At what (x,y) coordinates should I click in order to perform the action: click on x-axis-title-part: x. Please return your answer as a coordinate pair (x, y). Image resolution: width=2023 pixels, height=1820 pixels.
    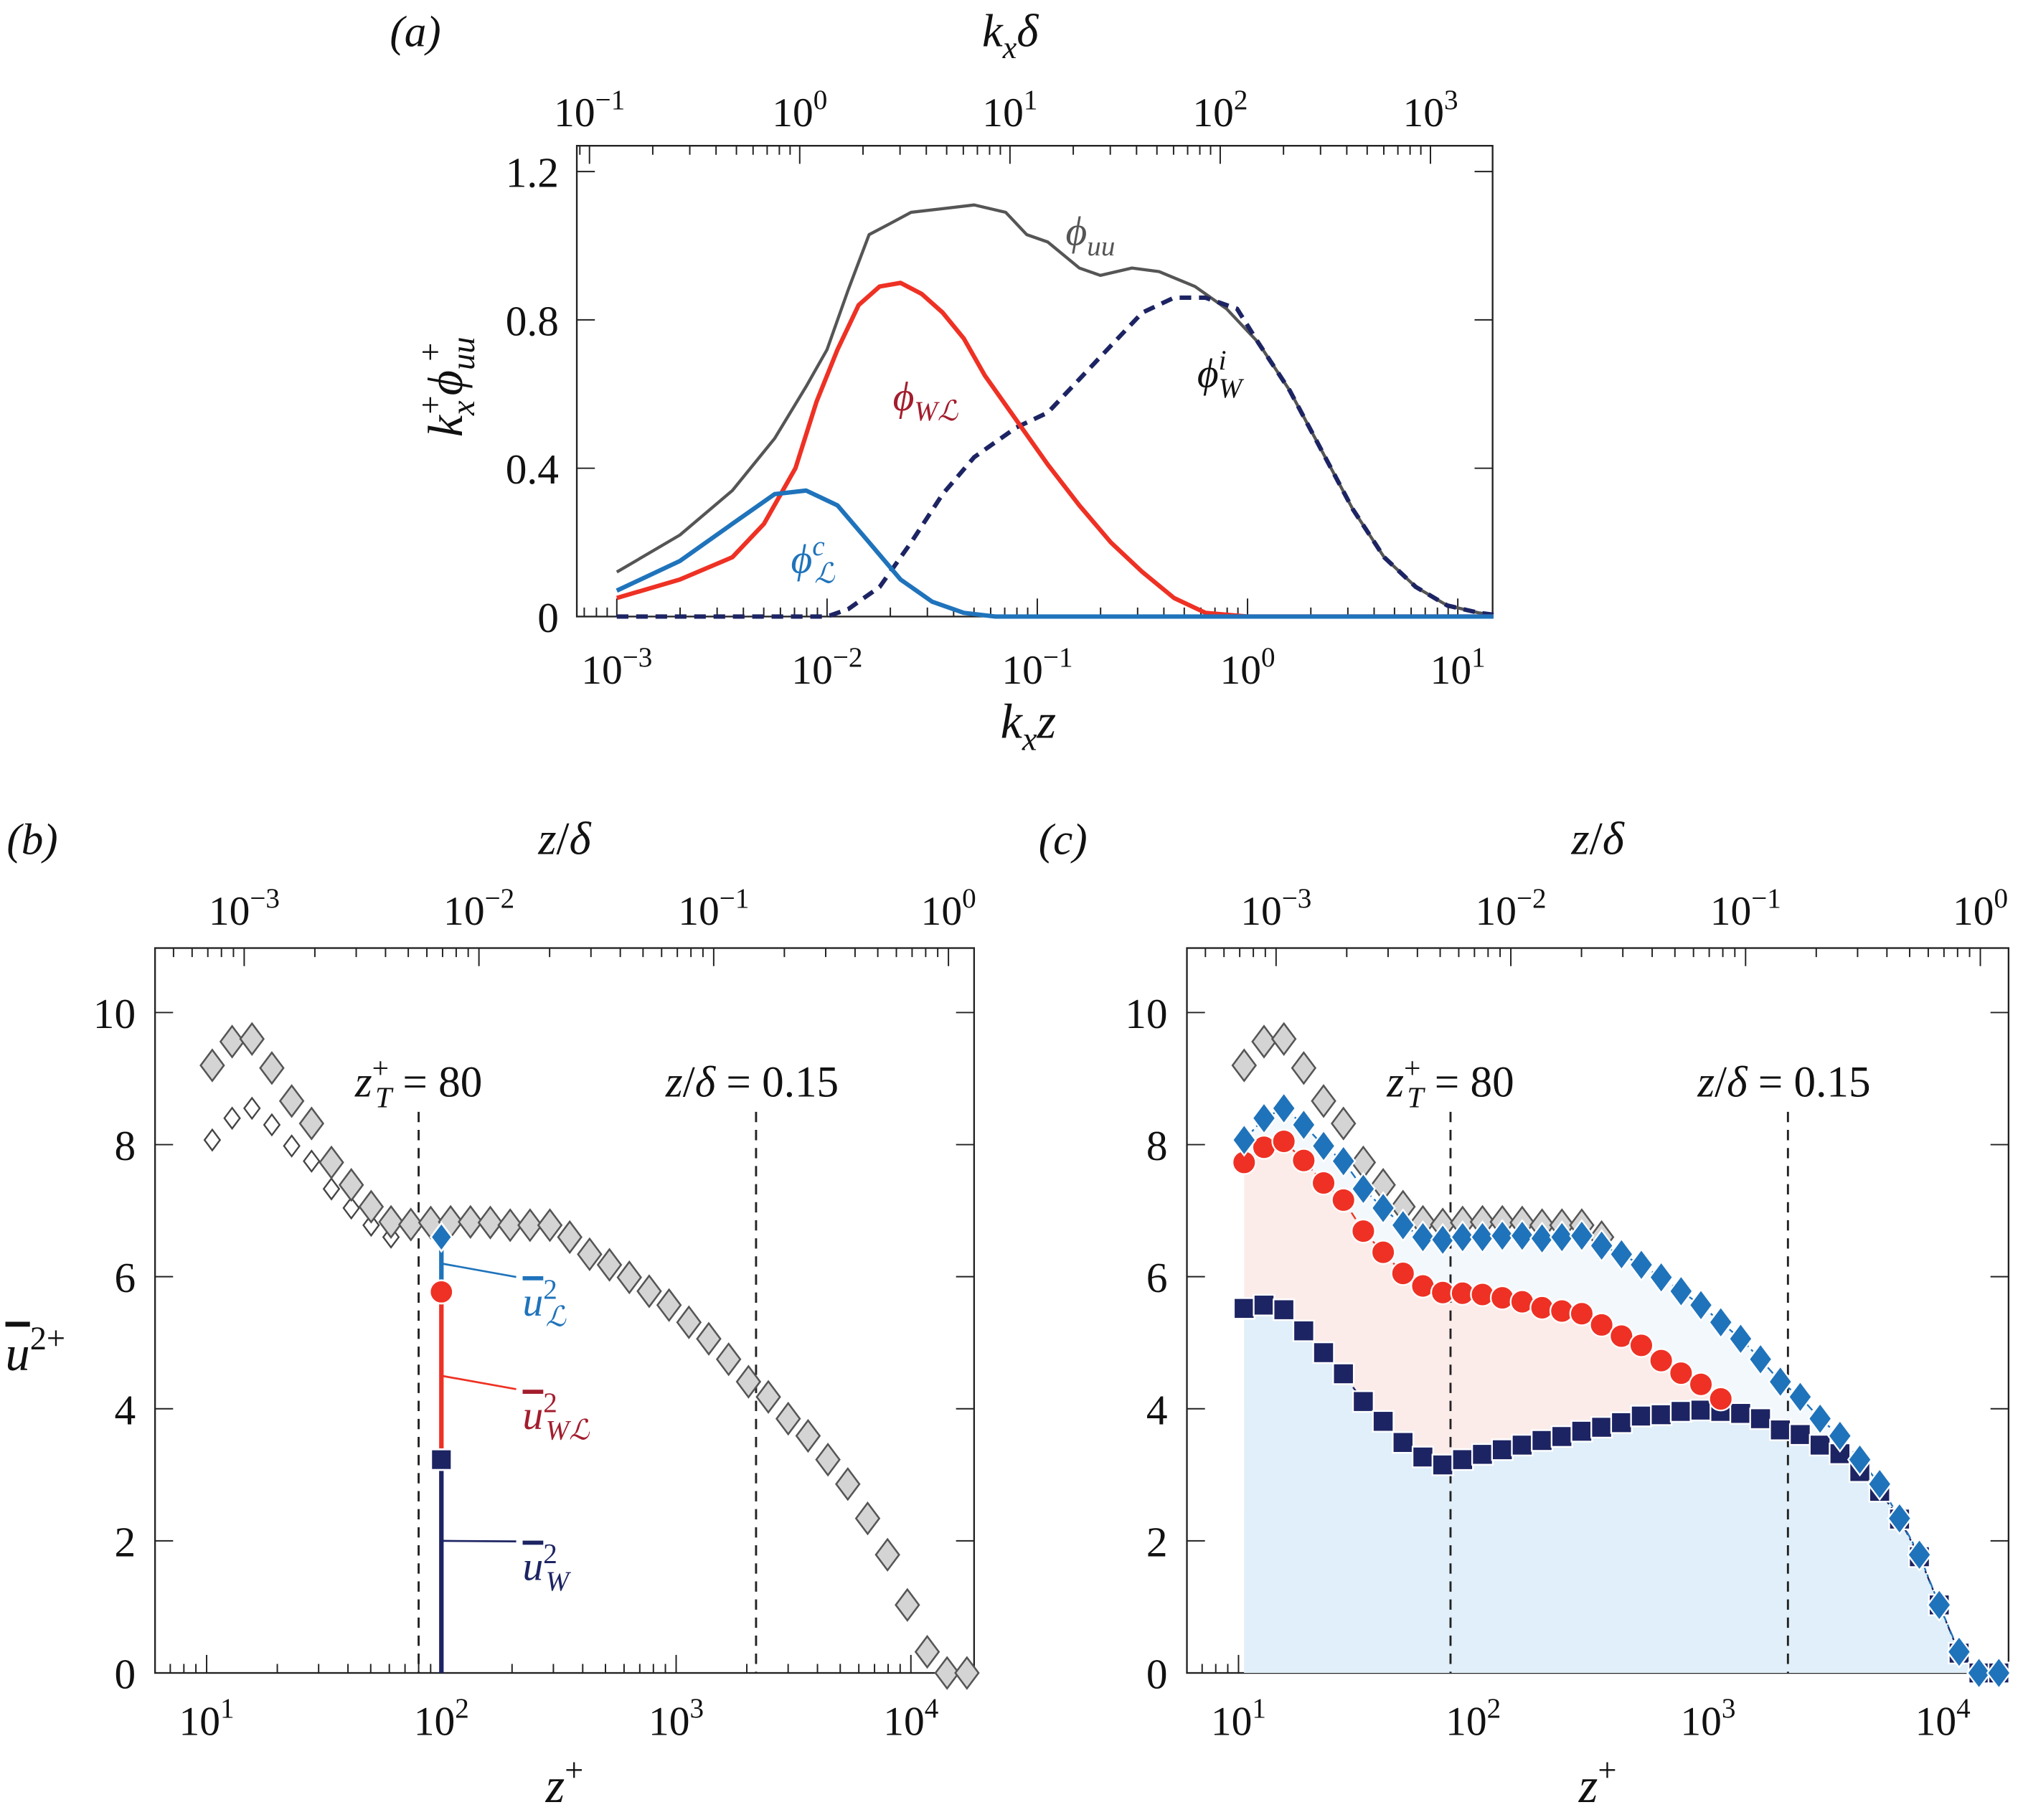
    Looking at the image, I should click on (1029, 740).